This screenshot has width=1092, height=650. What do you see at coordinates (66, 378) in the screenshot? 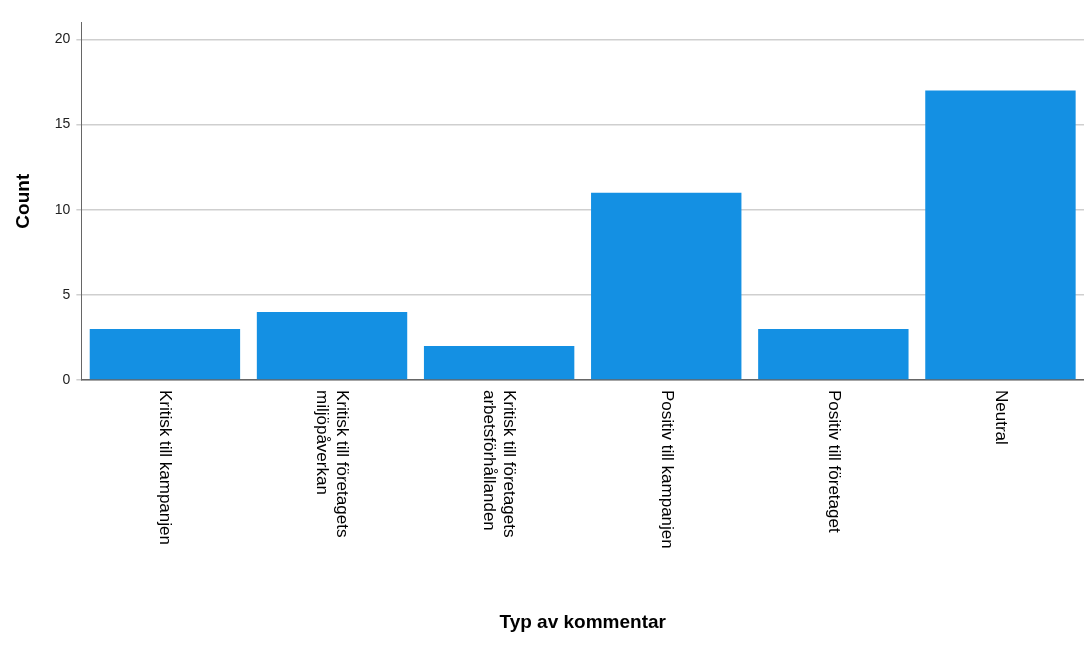
I see `y-tick-label: 0` at bounding box center [66, 378].